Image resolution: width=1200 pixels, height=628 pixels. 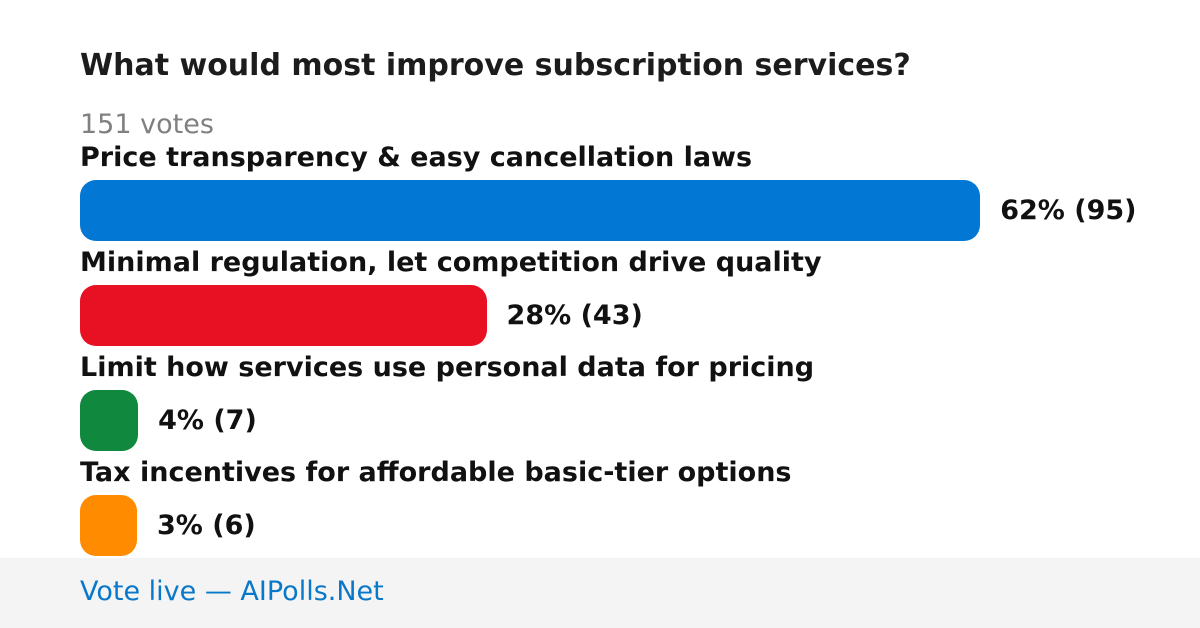 What do you see at coordinates (600, 593) in the screenshot?
I see `footer-bar: Vote live — AIPolls.Net` at bounding box center [600, 593].